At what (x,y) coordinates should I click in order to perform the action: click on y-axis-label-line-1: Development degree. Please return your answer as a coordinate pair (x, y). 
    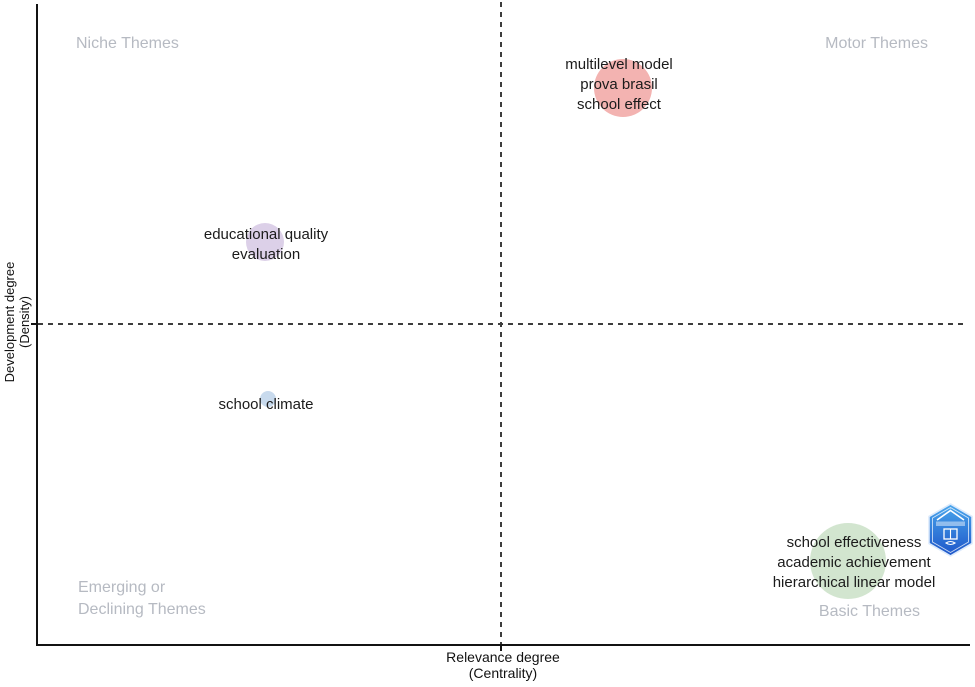
    Looking at the image, I should click on (9, 322).